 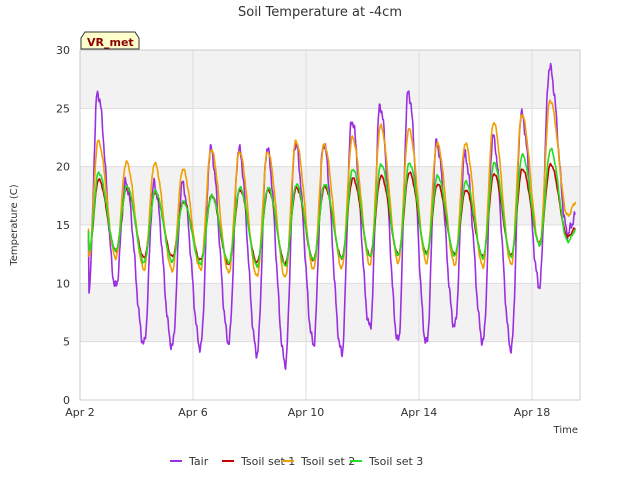 I want to click on y-tick-label: 25, so click(x=63, y=108).